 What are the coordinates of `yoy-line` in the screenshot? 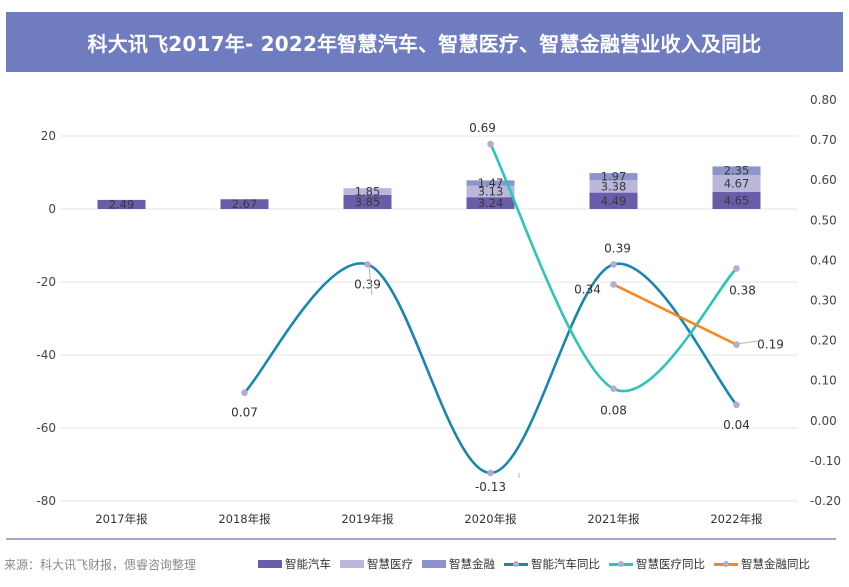 It's located at (675, 314).